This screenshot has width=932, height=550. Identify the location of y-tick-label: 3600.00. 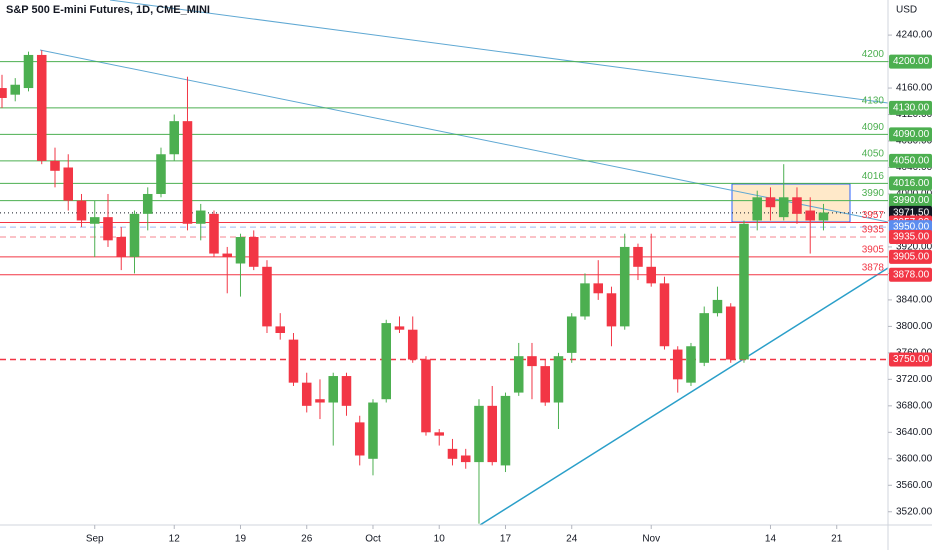
(914, 458).